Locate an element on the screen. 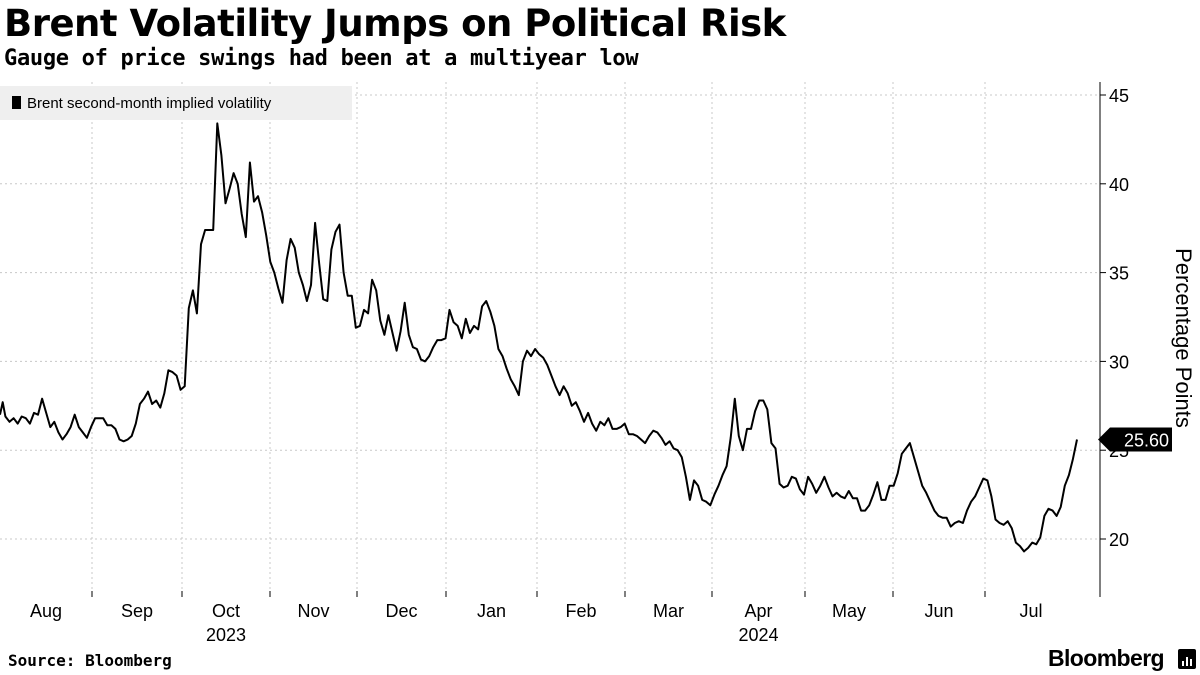 This screenshot has width=1200, height=675. x-year-label-2024: 2024 is located at coordinates (758, 635).